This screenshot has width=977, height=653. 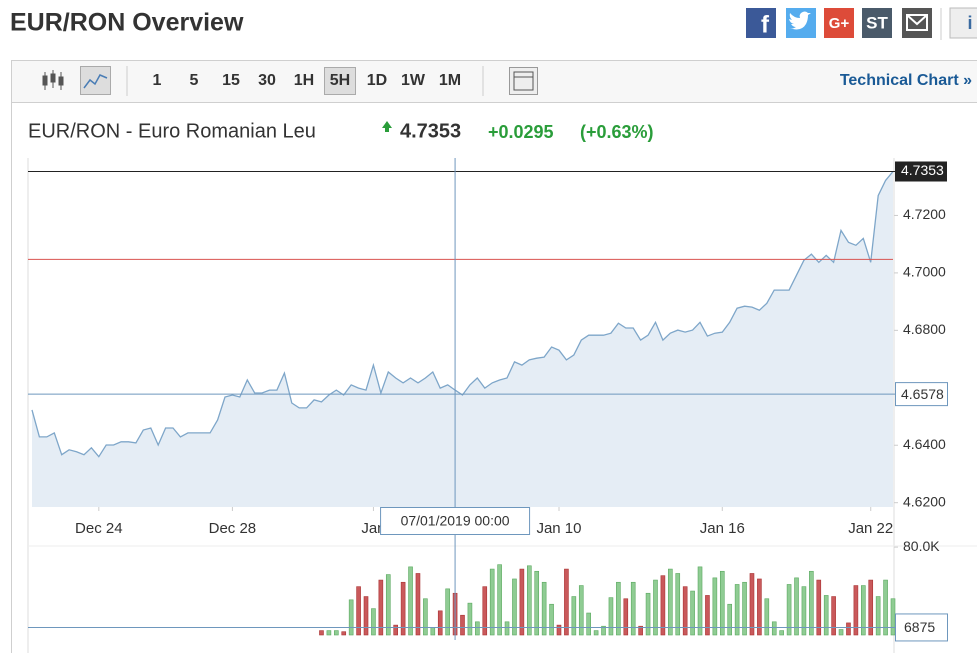 I want to click on x-tick-label: Jan 16, so click(x=722, y=528).